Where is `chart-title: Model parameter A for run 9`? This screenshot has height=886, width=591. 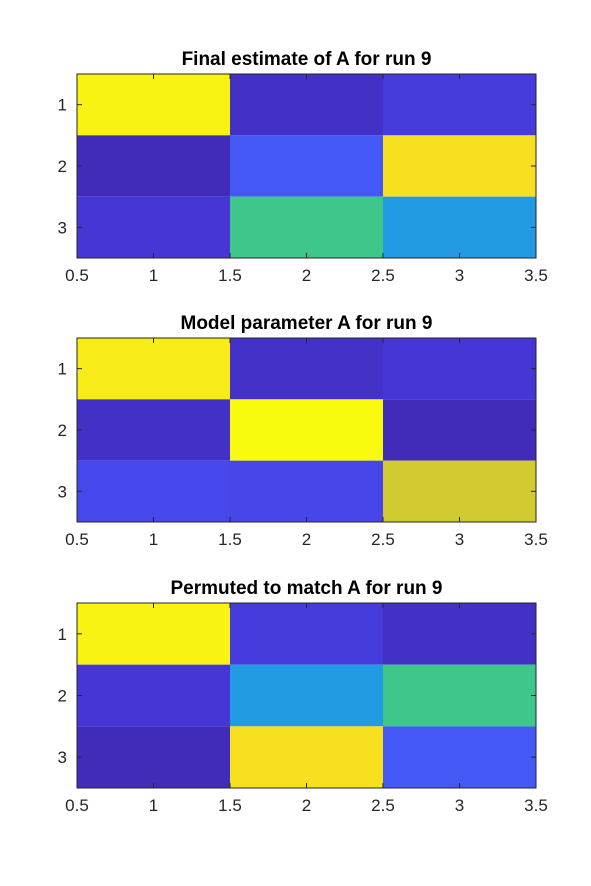 chart-title: Model parameter A for run 9 is located at coordinates (307, 323).